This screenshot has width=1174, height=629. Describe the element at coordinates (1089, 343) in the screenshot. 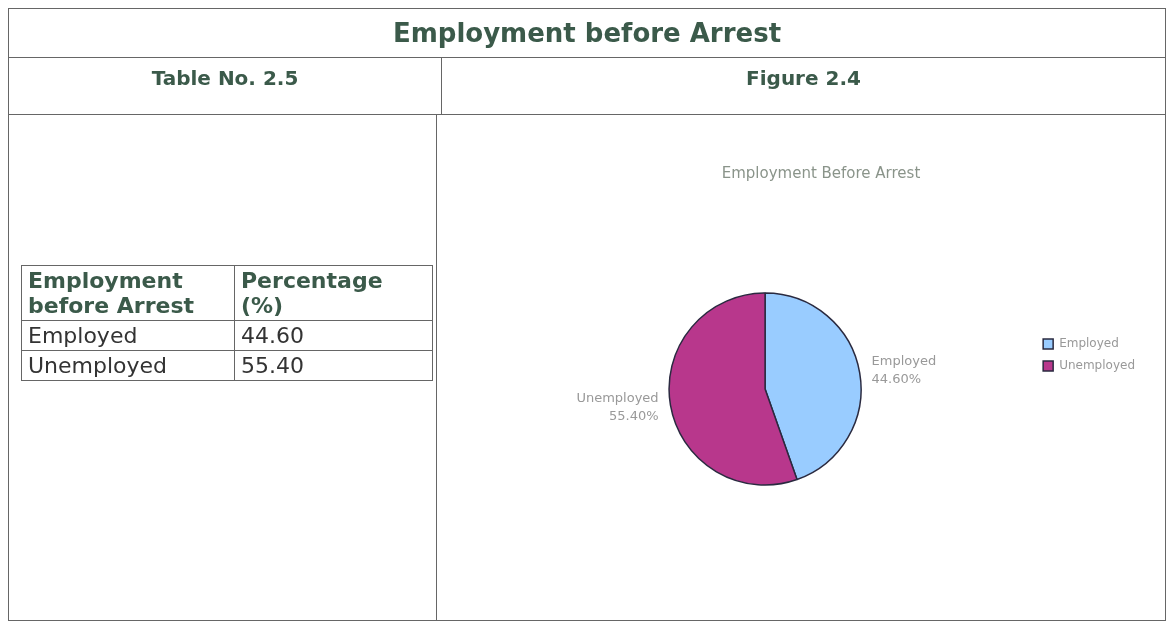

I see `legend-label: Employed` at that location.